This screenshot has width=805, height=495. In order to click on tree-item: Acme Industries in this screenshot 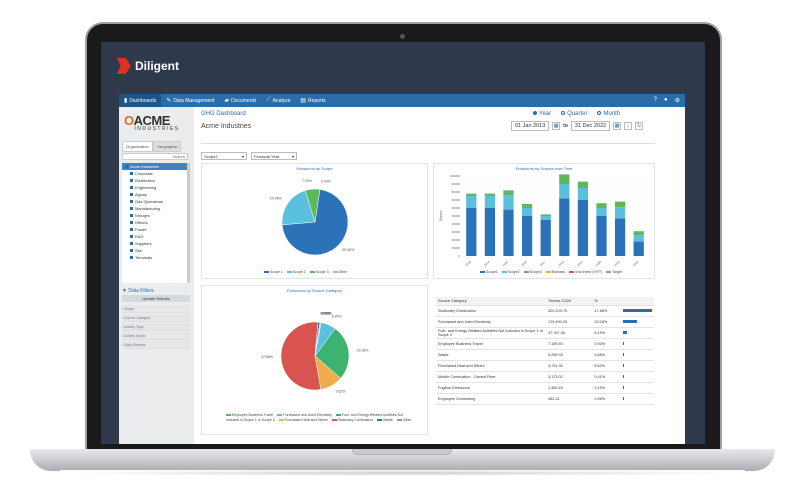, I will do `click(156, 166)`.